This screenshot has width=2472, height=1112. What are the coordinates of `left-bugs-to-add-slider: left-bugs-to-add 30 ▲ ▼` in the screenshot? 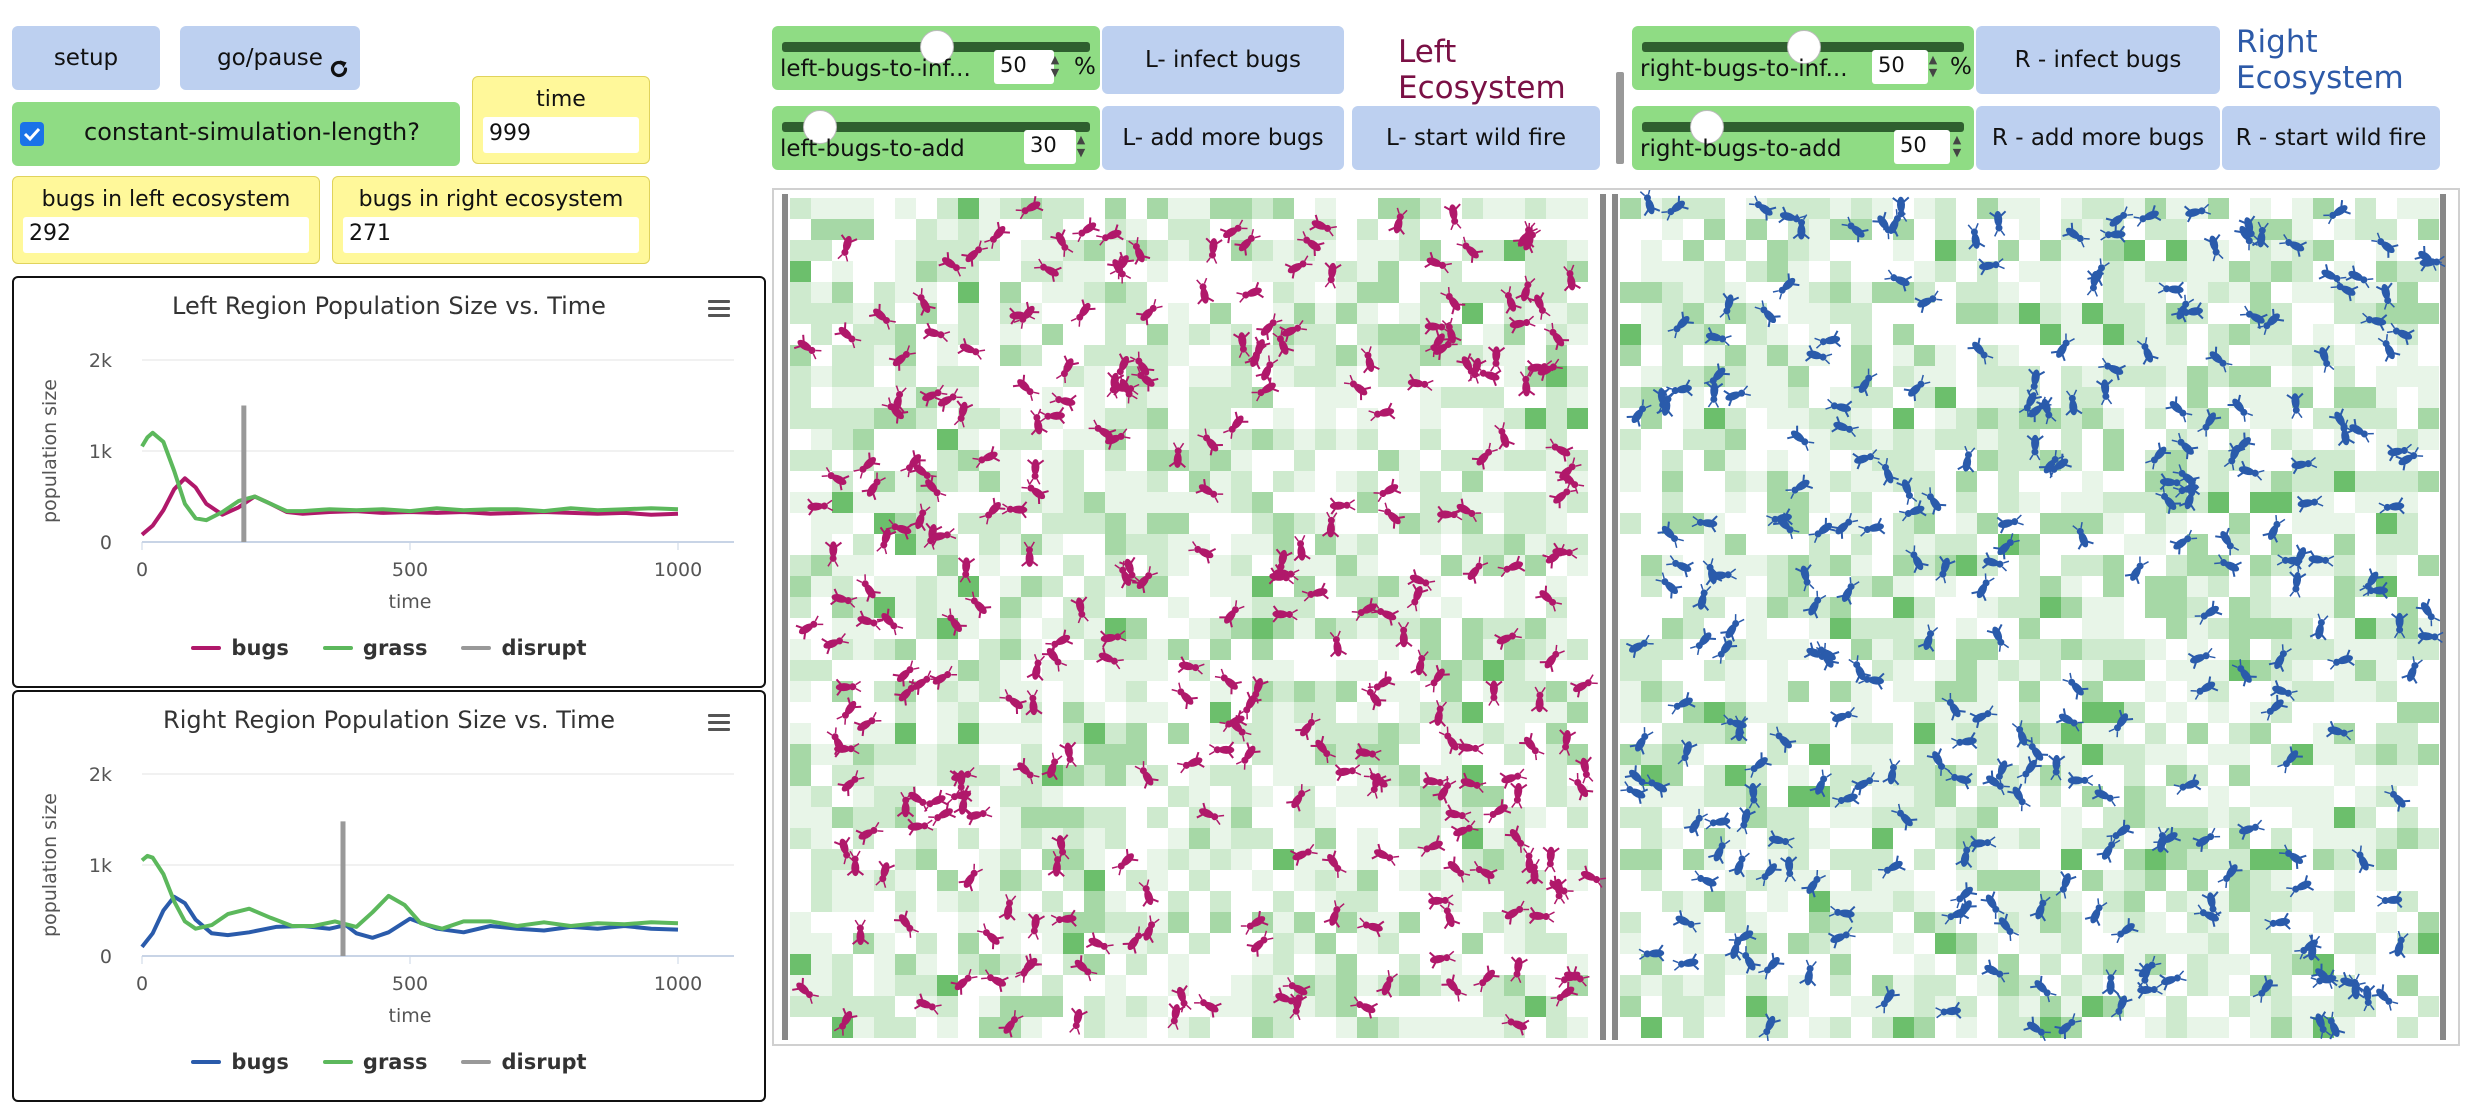 It's located at (936, 138).